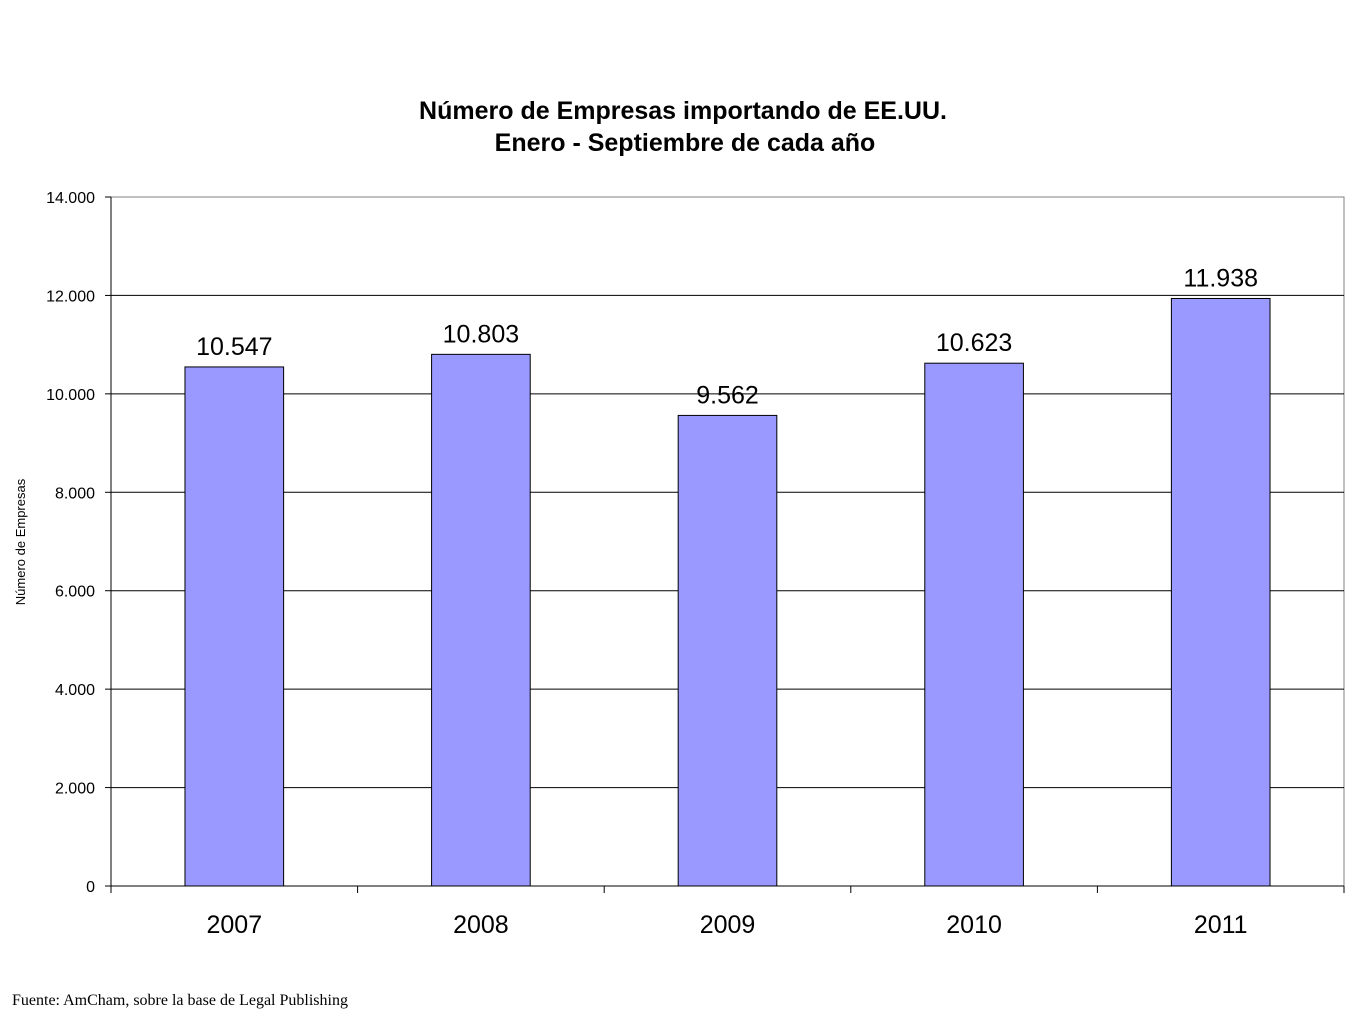 This screenshot has height=1024, width=1365. I want to click on bar-2007, so click(234, 626).